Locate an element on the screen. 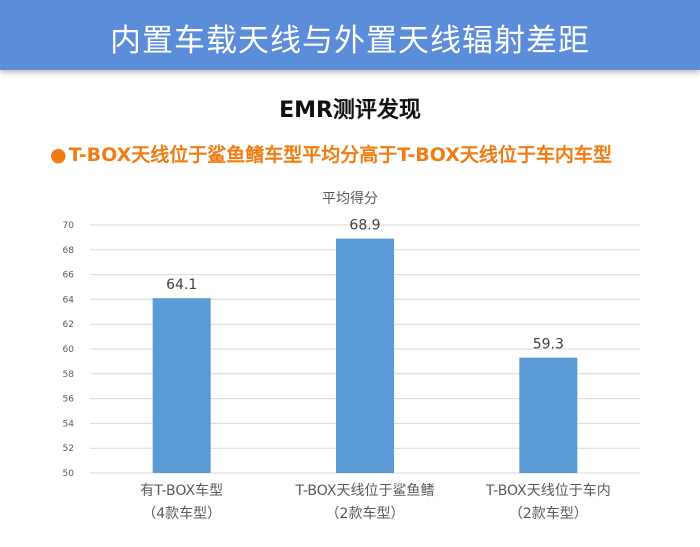 This screenshot has width=700, height=547. y-tick-label: 56 is located at coordinates (69, 400).